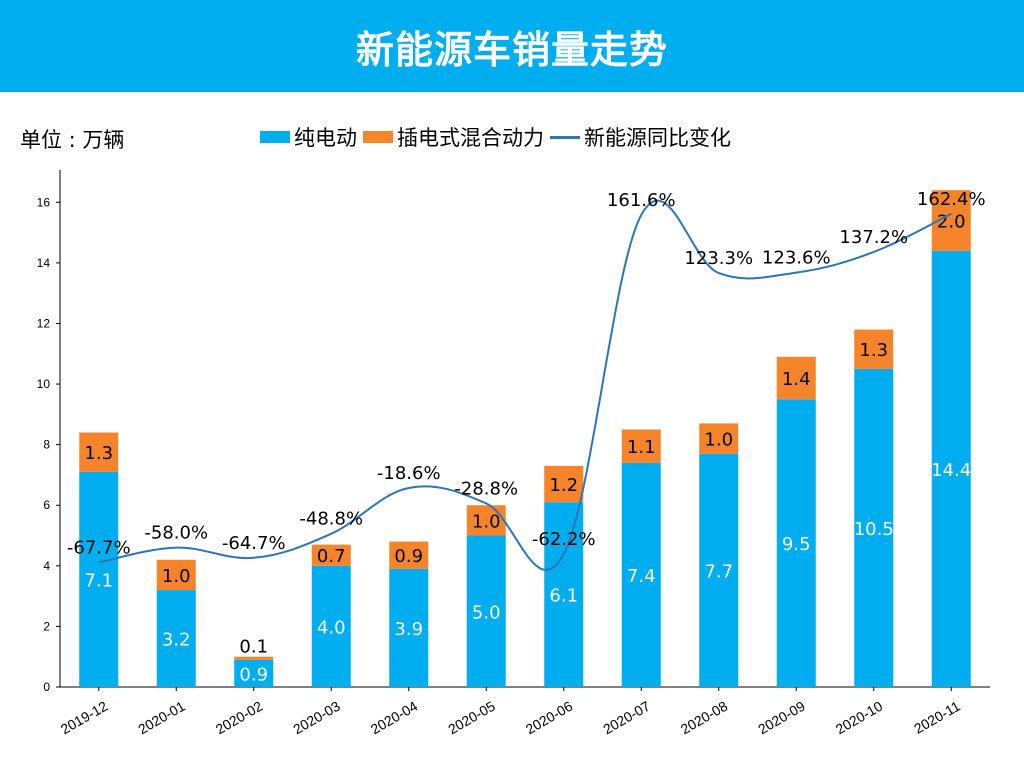 Image resolution: width=1024 pixels, height=768 pixels. What do you see at coordinates (796, 258) in the screenshot?
I see `yoy-label: 123.6%` at bounding box center [796, 258].